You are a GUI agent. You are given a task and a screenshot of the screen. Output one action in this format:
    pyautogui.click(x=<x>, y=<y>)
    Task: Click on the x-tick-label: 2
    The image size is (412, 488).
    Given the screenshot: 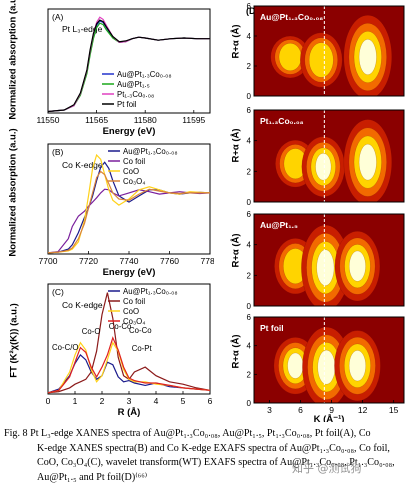 What is the action you would take?
    pyautogui.click(x=102, y=401)
    